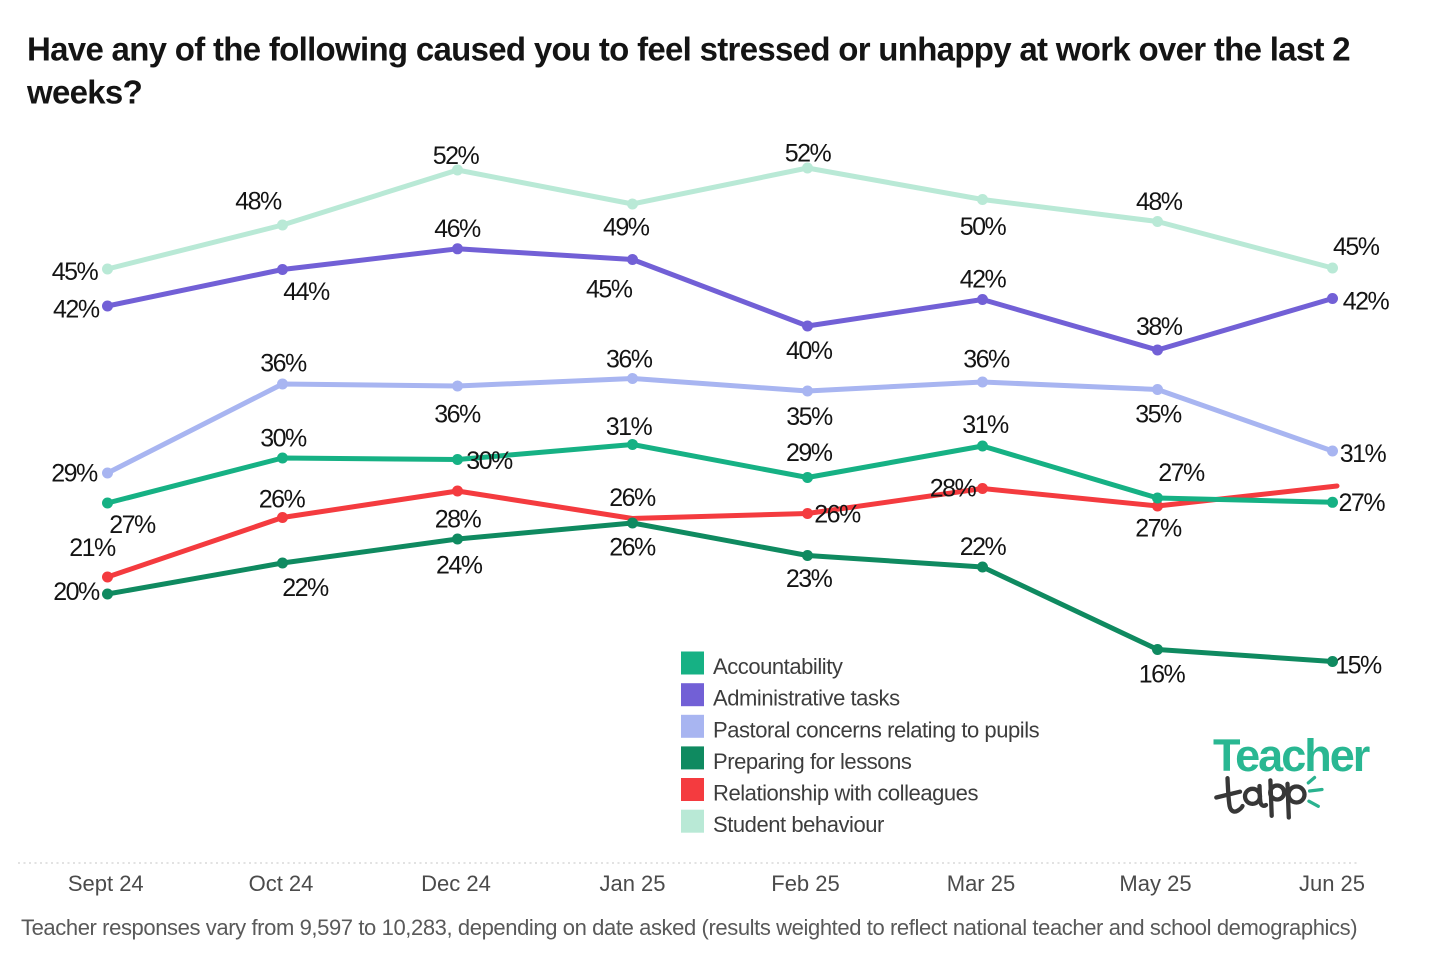  What do you see at coordinates (845, 793) in the screenshot?
I see `svg-text: Relationship with colleagues` at bounding box center [845, 793].